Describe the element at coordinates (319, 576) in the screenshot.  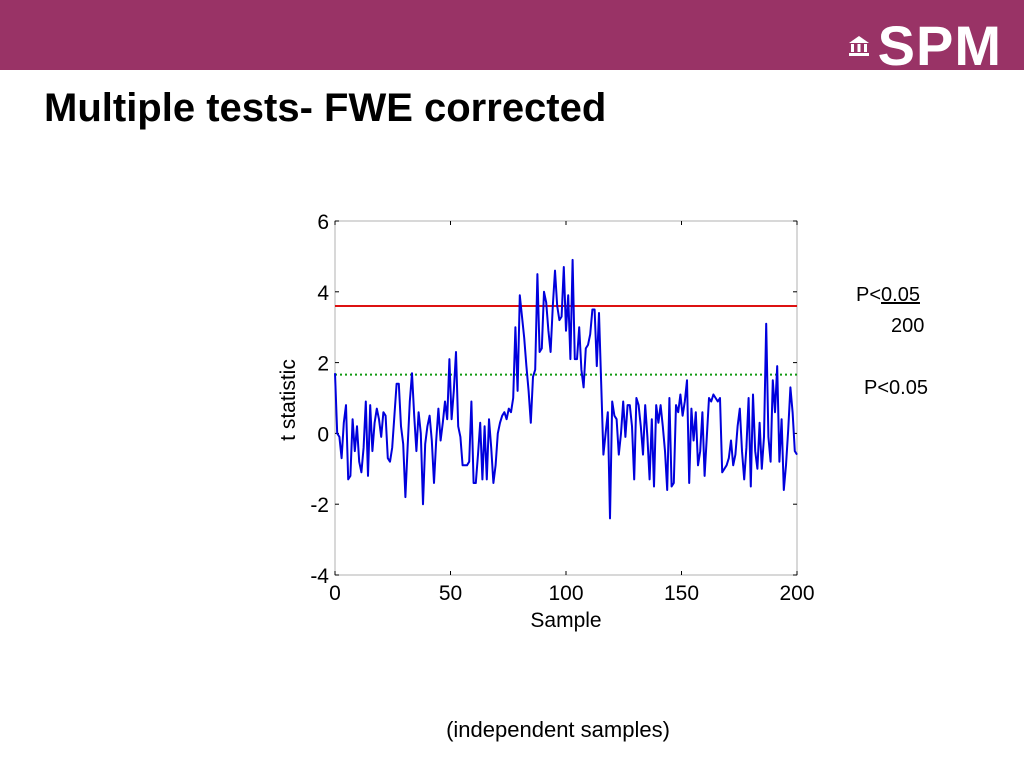
I see `y-tick-label: -4` at that location.